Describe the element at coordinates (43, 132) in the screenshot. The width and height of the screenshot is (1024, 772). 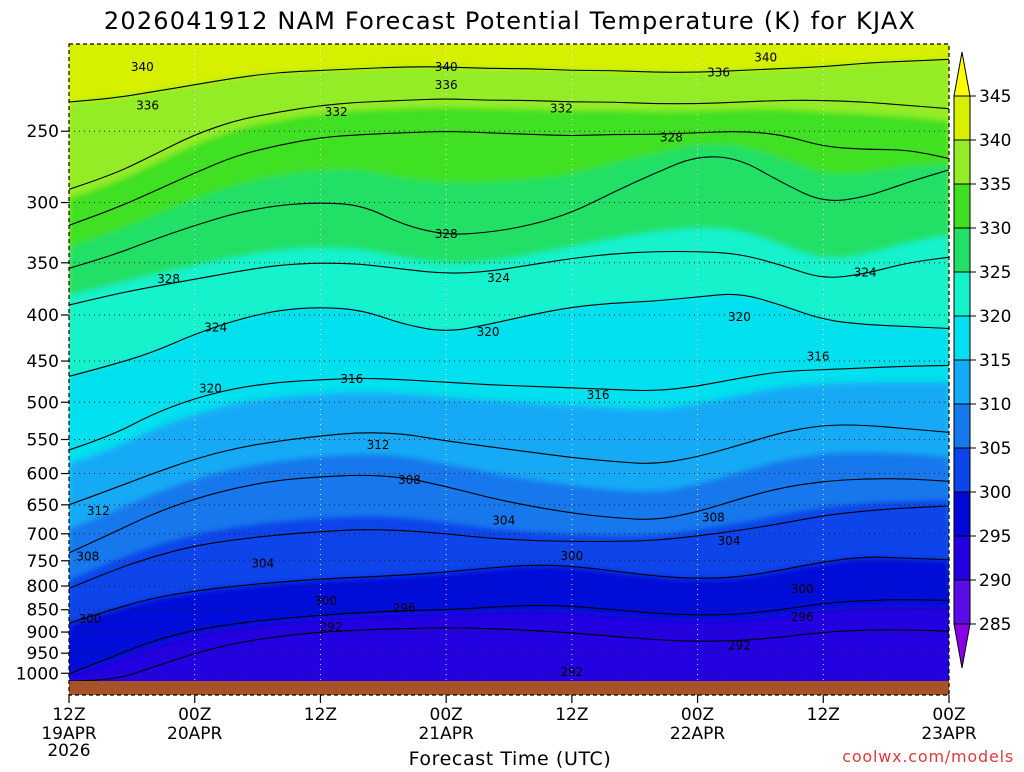
I see `y-tick-label: 250` at that location.